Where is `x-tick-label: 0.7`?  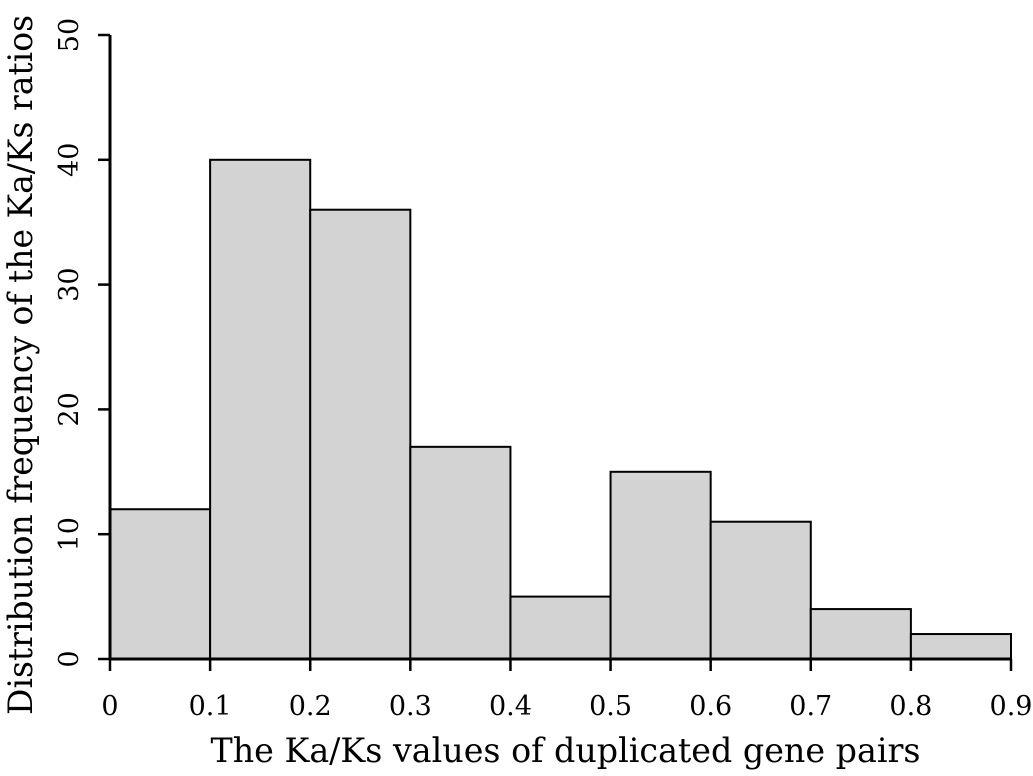 x-tick-label: 0.7 is located at coordinates (810, 706).